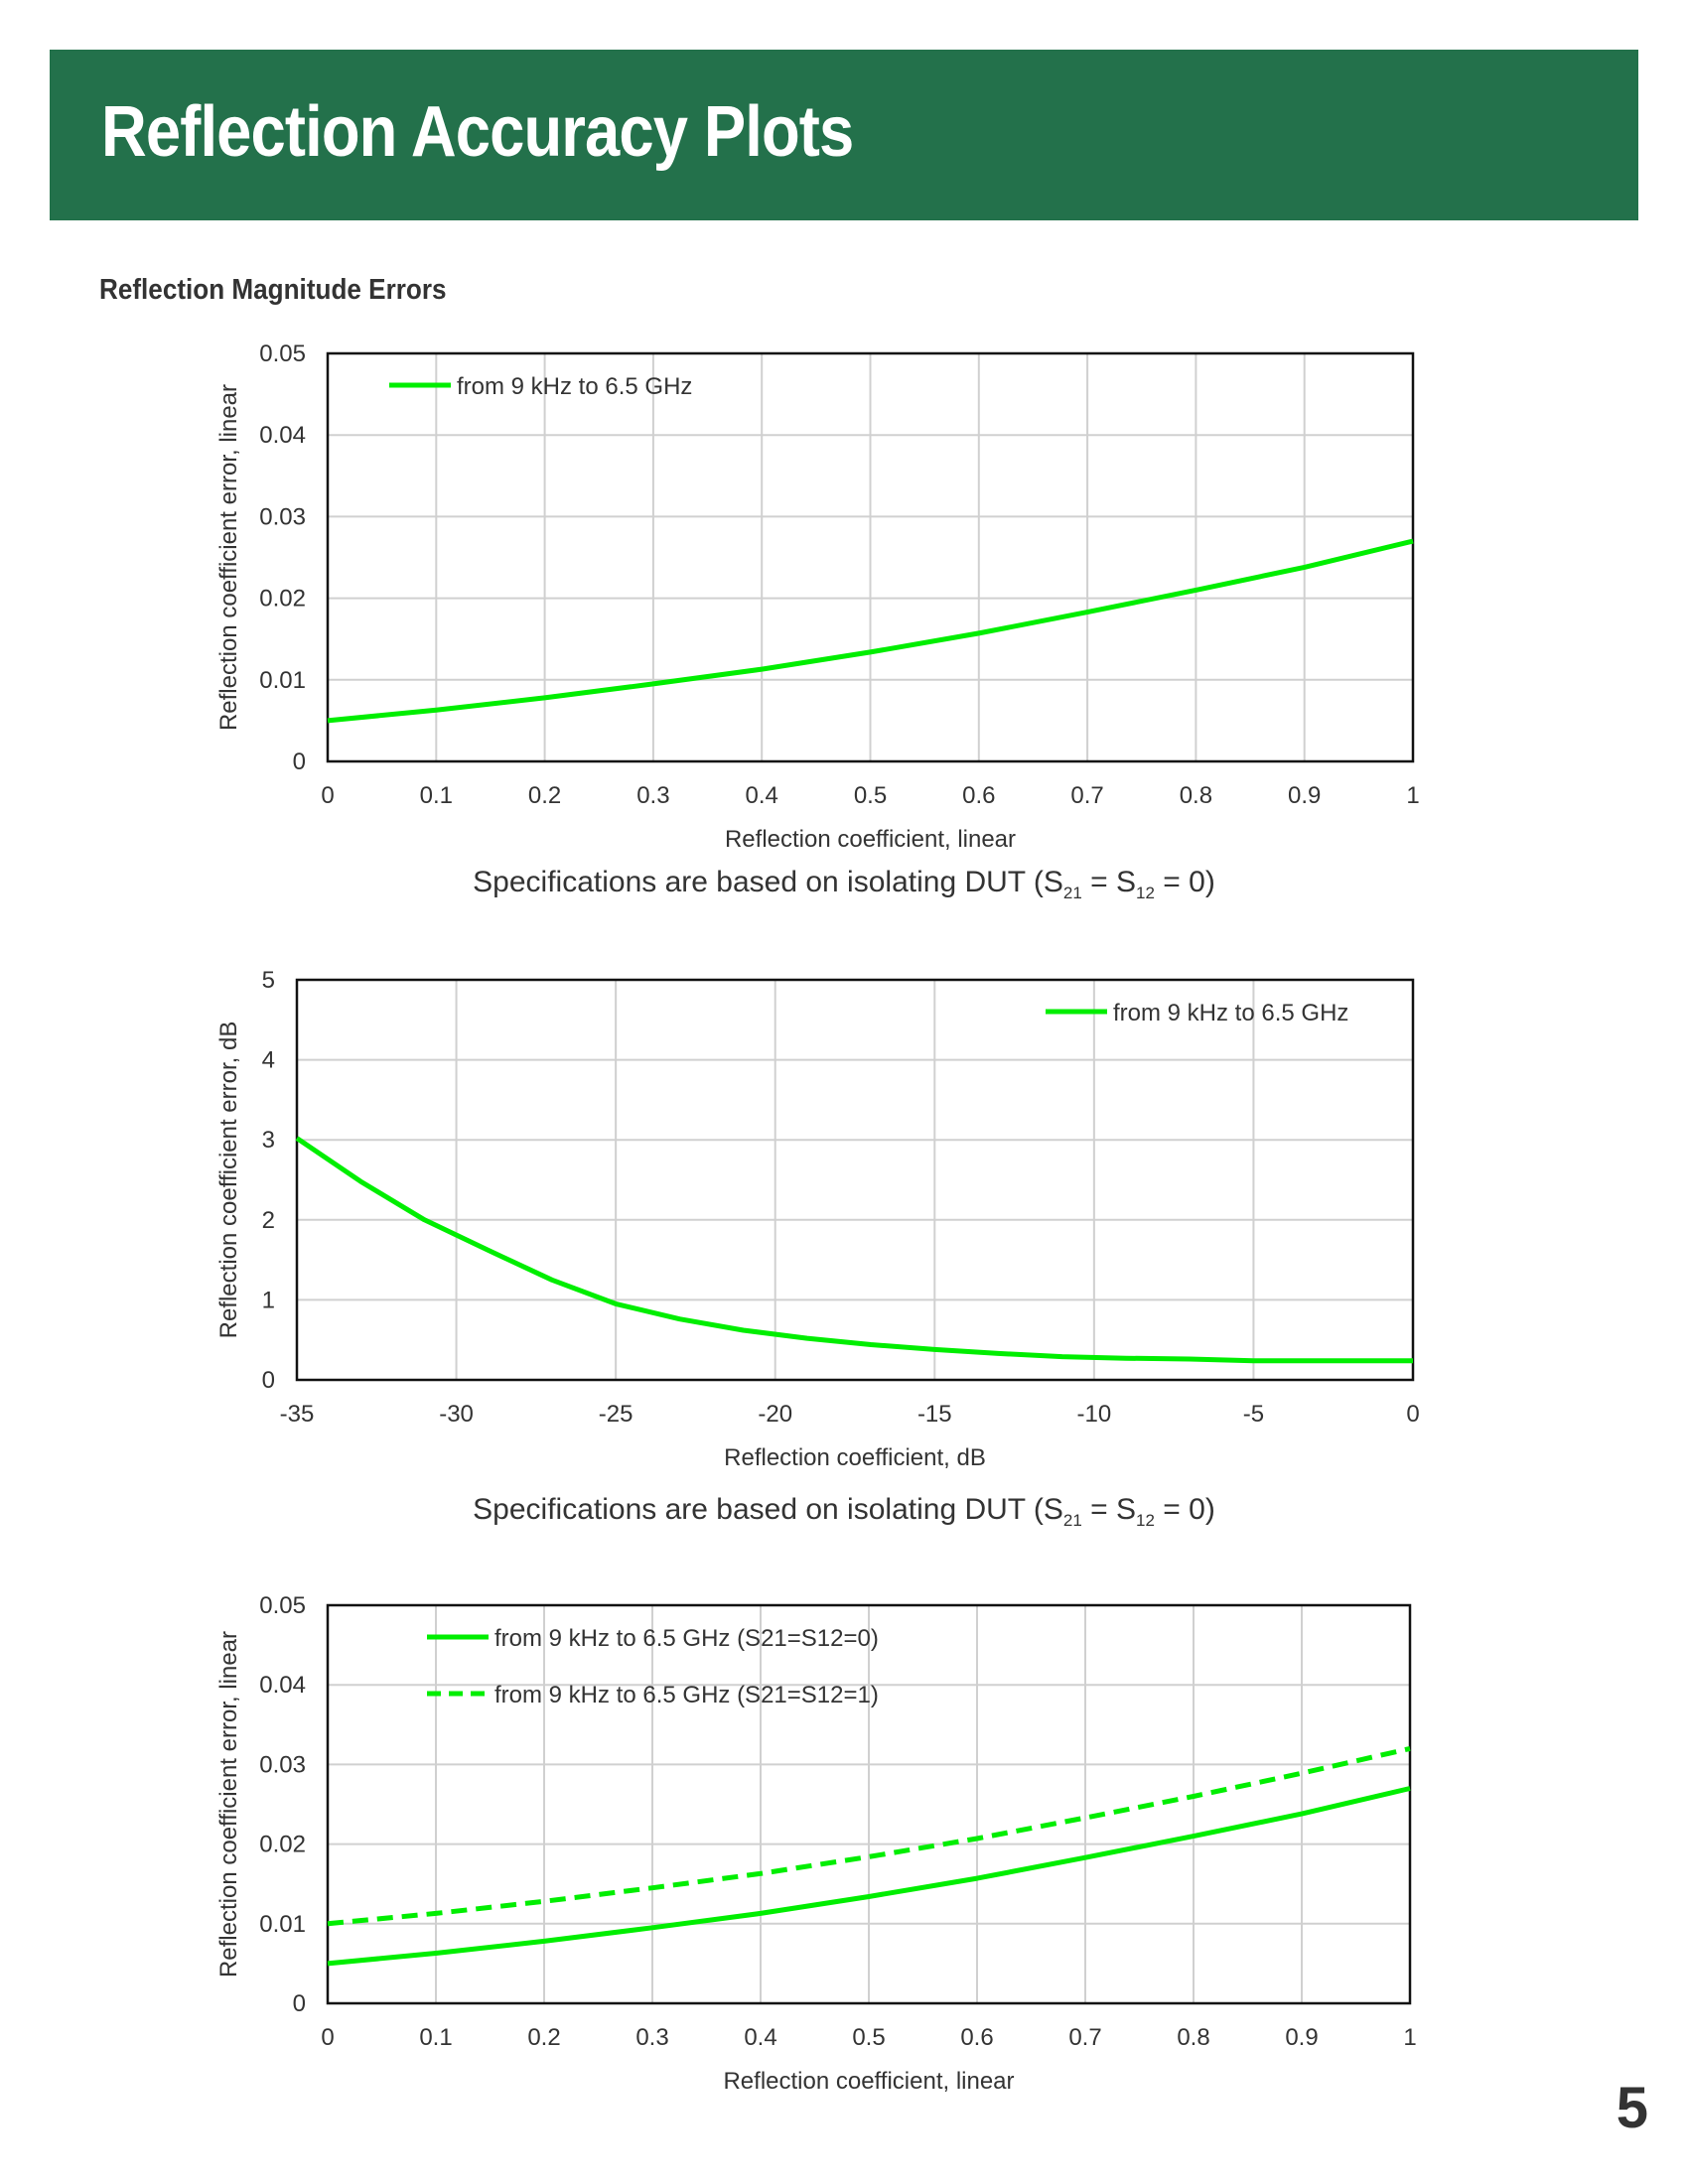  Describe the element at coordinates (775, 1414) in the screenshot. I see `x-tick-label: -20` at that location.